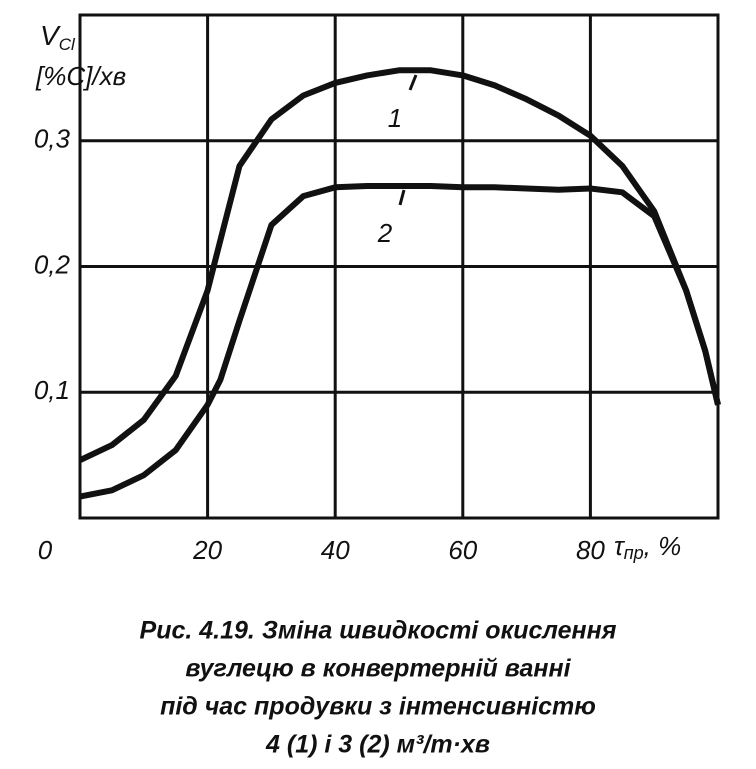 This screenshot has height=769, width=756. What do you see at coordinates (395, 118) in the screenshot?
I see `series-label: 1` at bounding box center [395, 118].